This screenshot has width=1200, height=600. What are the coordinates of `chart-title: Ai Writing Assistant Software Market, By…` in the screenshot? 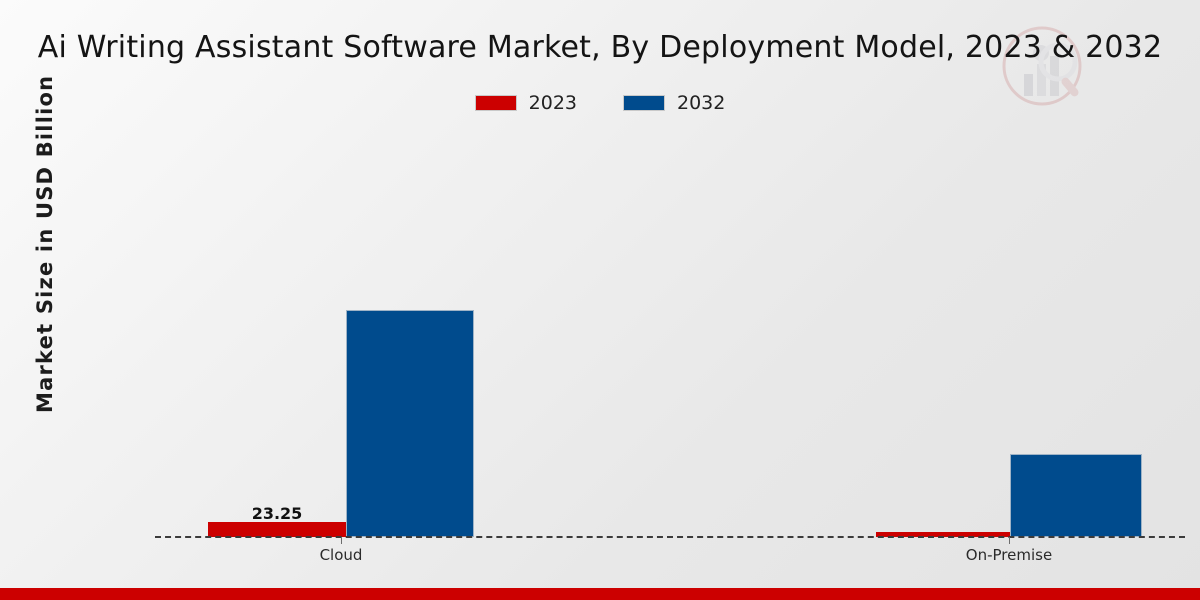 It's located at (600, 47).